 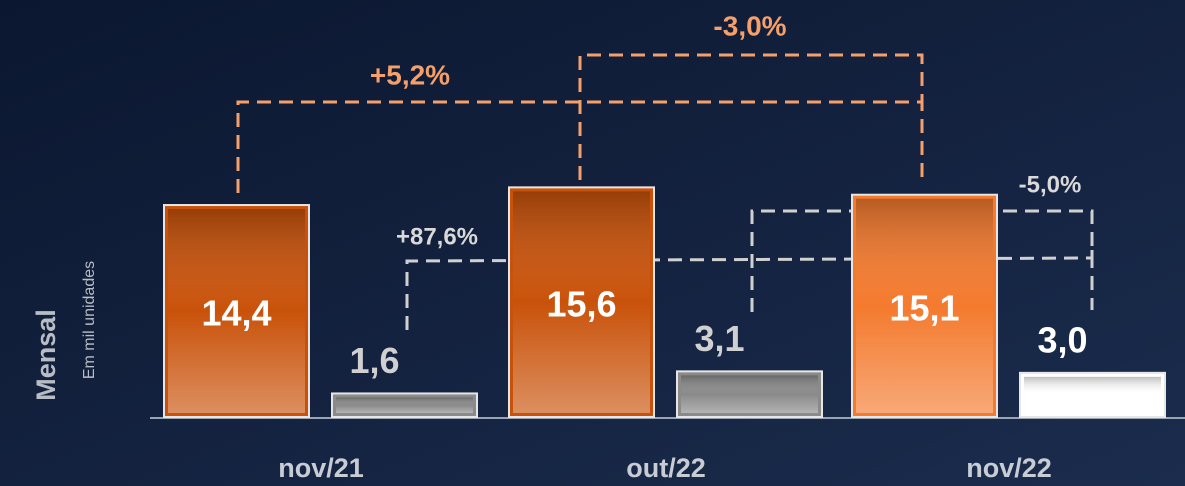 I want to click on x-tick-label: nov/22, so click(x=1009, y=468).